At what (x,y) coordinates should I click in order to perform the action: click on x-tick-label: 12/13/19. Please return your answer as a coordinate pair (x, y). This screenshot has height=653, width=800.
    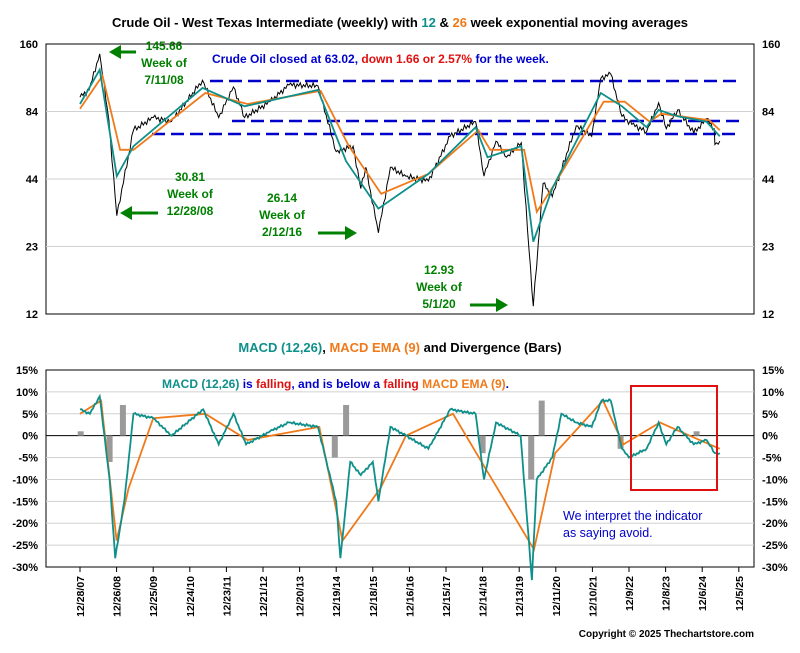
    Looking at the image, I should click on (520, 596).